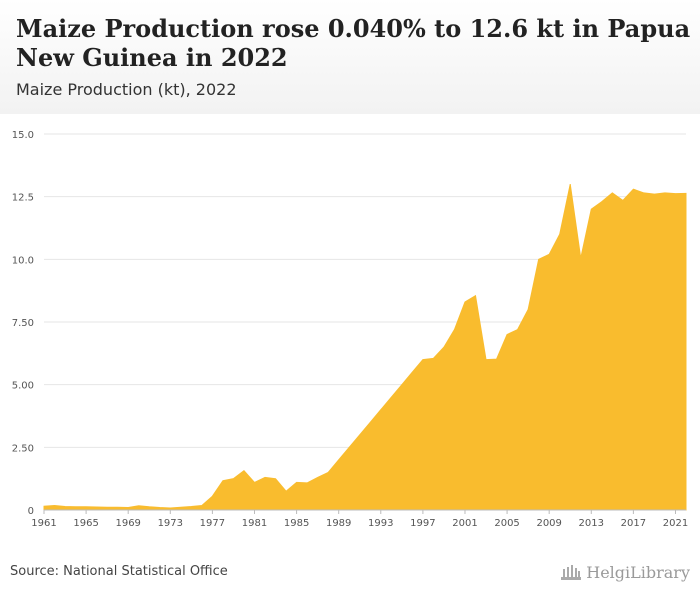 This screenshot has width=700, height=596. I want to click on helgi-library-logo: HelgiLibrary, so click(625, 572).